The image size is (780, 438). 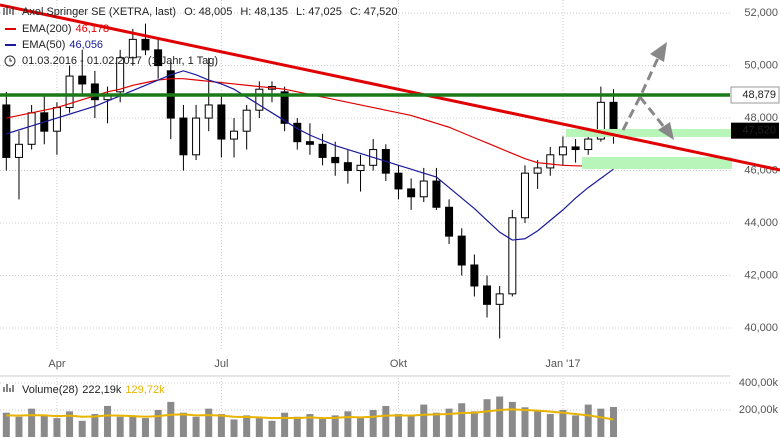 I want to click on quote-value: 48,135, so click(x=271, y=12).